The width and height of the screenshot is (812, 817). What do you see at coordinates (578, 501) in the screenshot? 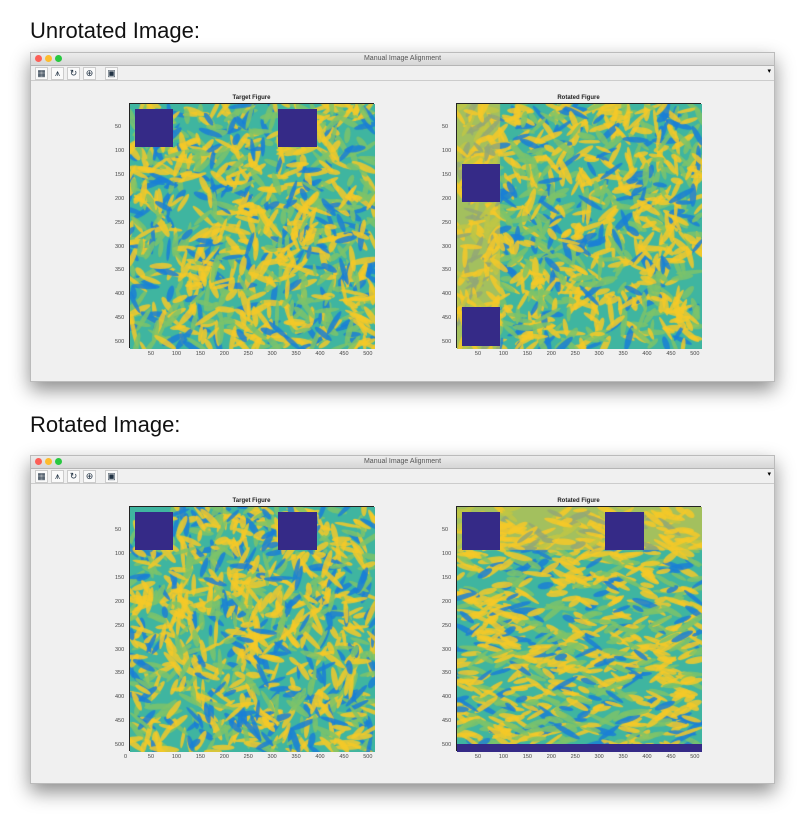
I see `panel-title: Rotated Figure` at bounding box center [578, 501].